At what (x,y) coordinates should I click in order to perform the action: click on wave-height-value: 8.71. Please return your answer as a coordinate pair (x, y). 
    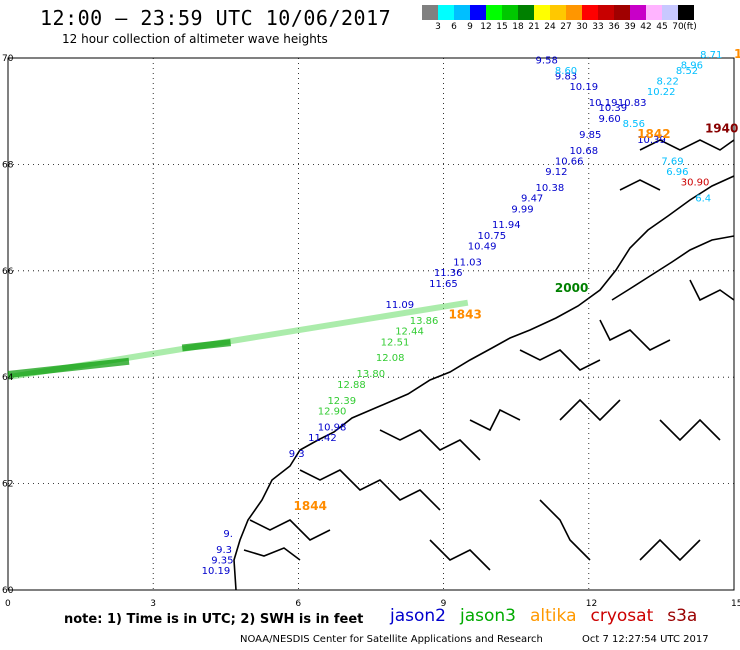
    Looking at the image, I should click on (711, 55).